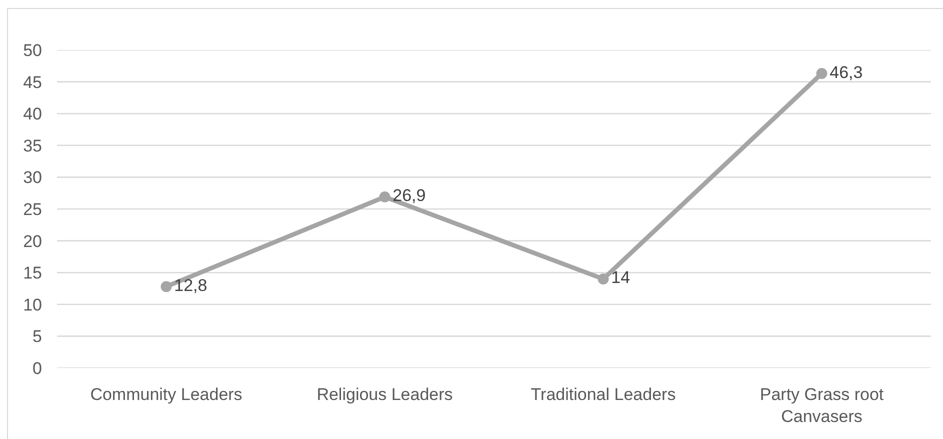 The height and width of the screenshot is (439, 943). What do you see at coordinates (32, 82) in the screenshot?
I see `y-tick-label: 45` at bounding box center [32, 82].